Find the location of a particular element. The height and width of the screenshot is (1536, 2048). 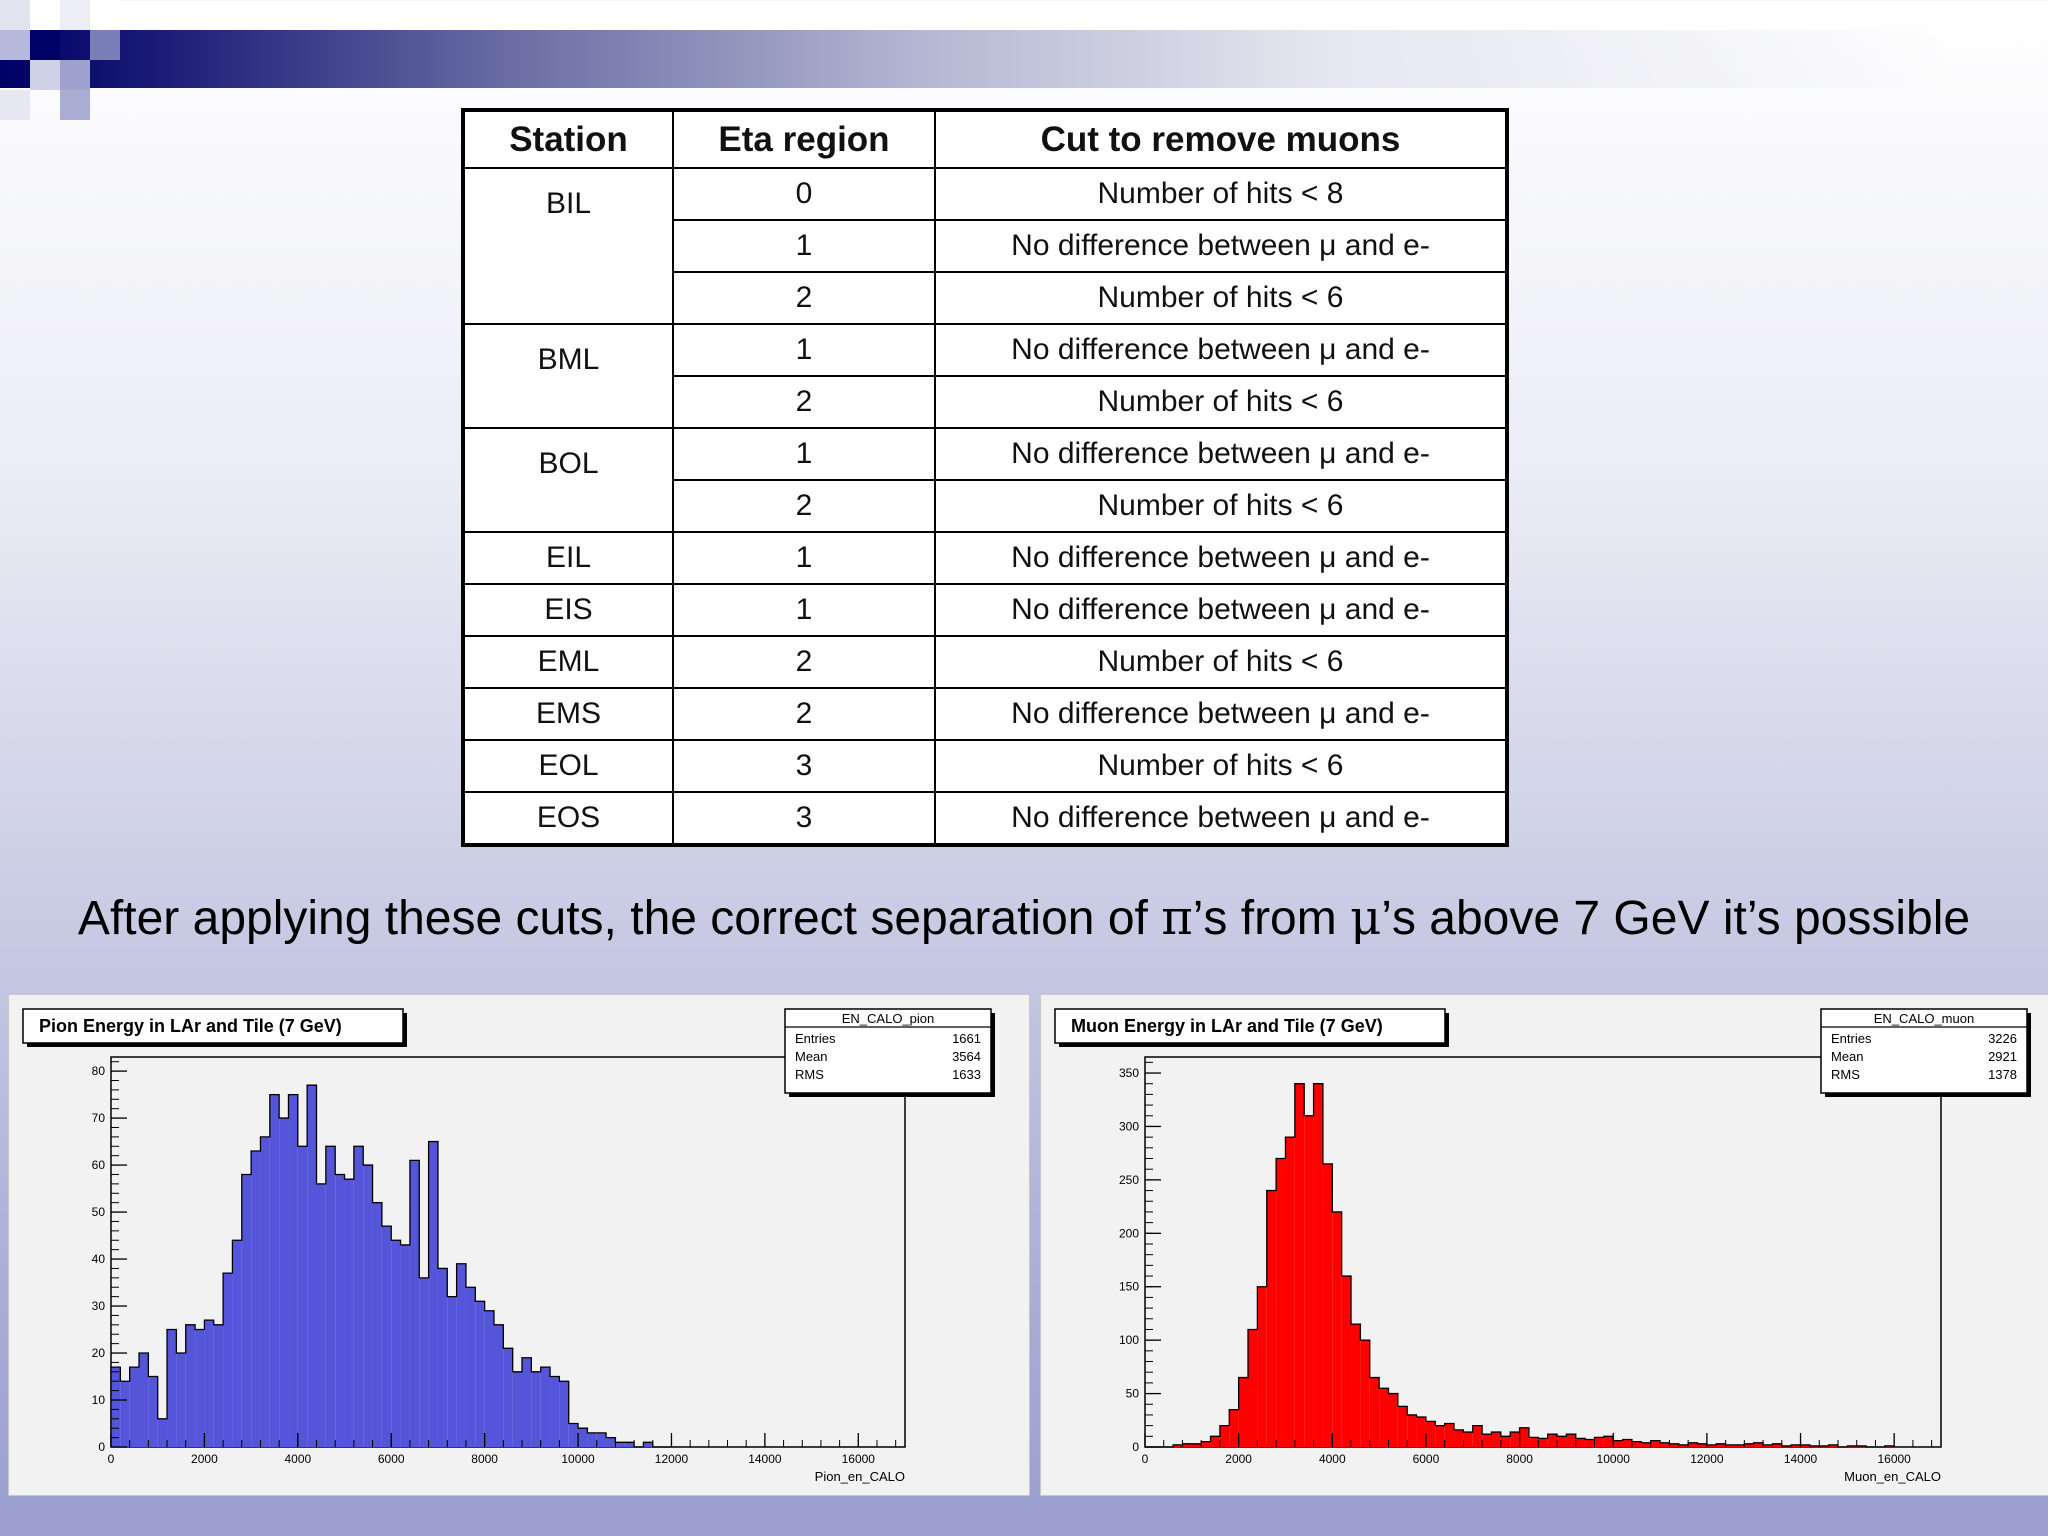

table-row: EIS 1 No difference between μ and e- is located at coordinates (985, 610).